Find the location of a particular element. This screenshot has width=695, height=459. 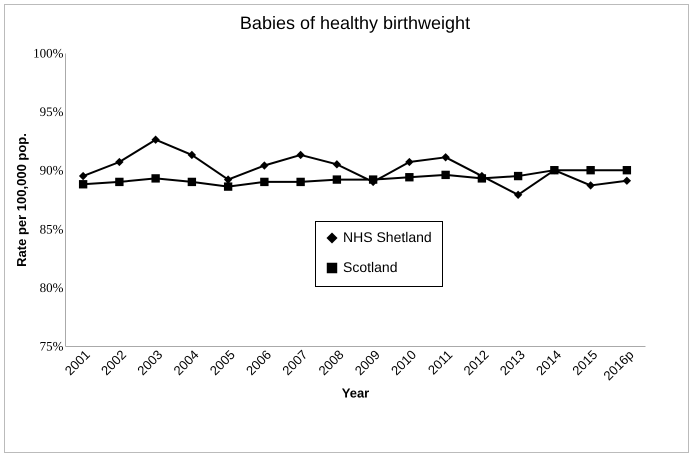

y-tick-label: 85% is located at coordinates (52, 228).